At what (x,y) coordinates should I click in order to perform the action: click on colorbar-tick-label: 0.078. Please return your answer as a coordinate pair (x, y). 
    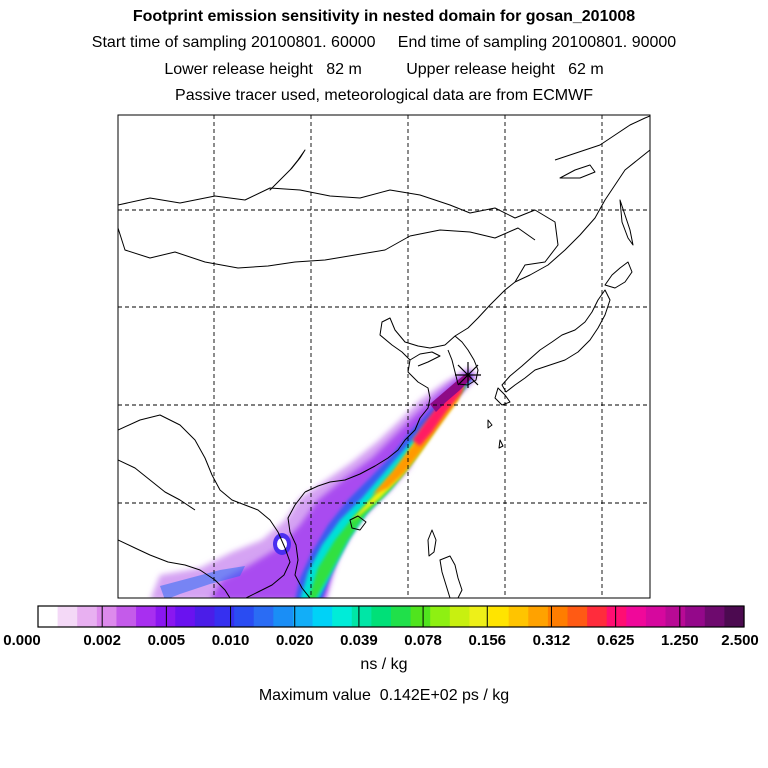
    Looking at the image, I should click on (423, 640).